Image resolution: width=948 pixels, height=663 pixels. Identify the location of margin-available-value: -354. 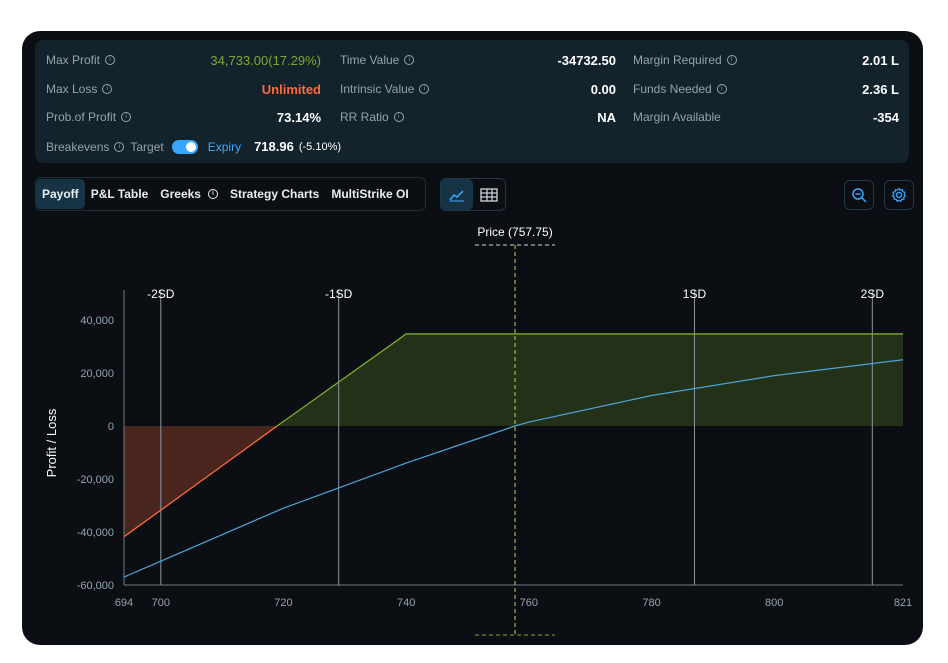
(885, 117).